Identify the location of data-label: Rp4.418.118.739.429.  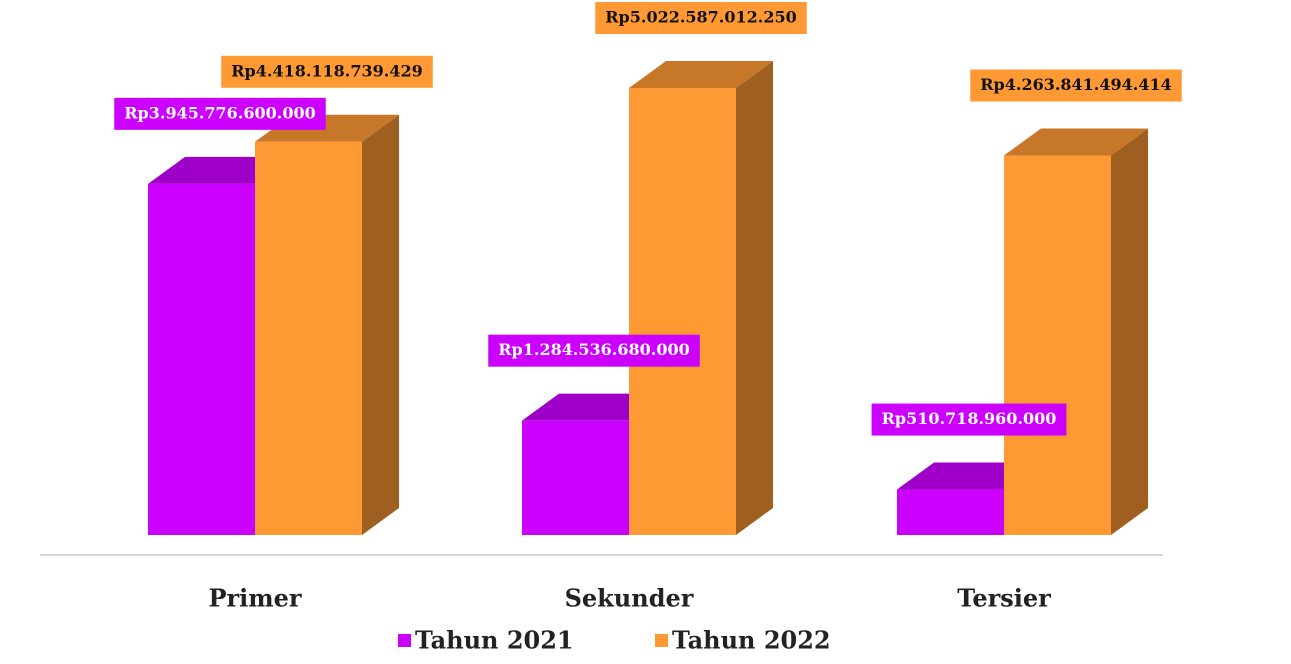
(327, 70).